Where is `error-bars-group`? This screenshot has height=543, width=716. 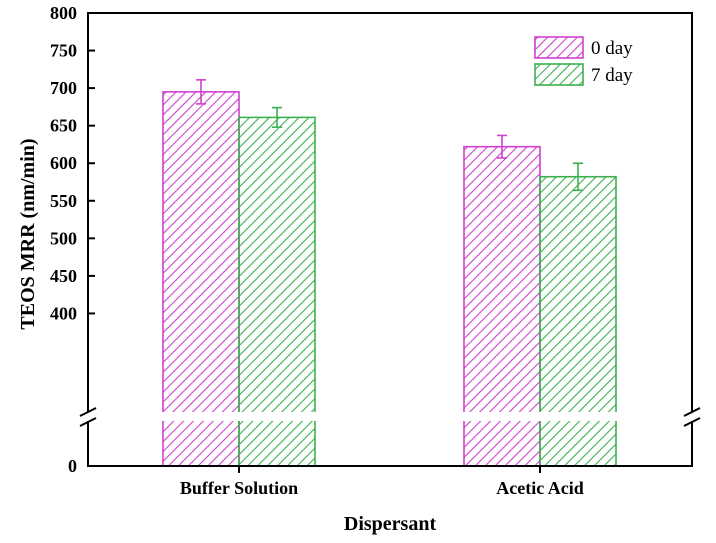 error-bars-group is located at coordinates (389, 135).